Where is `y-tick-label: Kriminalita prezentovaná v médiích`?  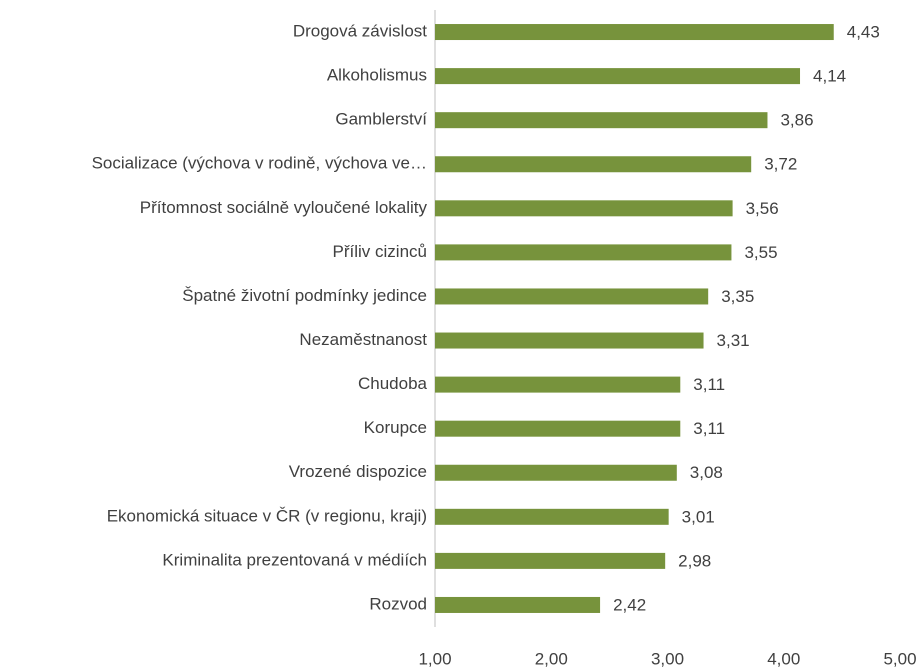 y-tick-label: Kriminalita prezentovaná v médiích is located at coordinates (294, 559).